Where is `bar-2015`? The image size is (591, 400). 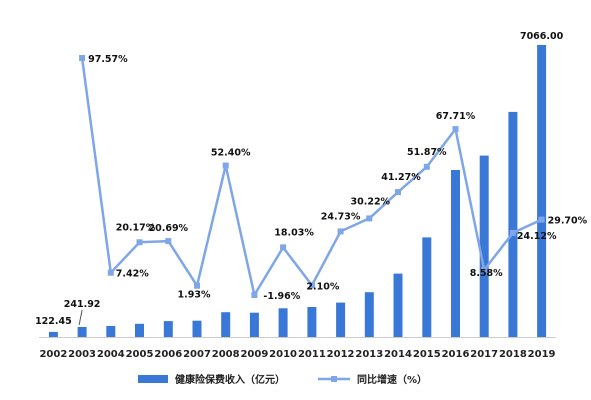 bar-2015 is located at coordinates (427, 287).